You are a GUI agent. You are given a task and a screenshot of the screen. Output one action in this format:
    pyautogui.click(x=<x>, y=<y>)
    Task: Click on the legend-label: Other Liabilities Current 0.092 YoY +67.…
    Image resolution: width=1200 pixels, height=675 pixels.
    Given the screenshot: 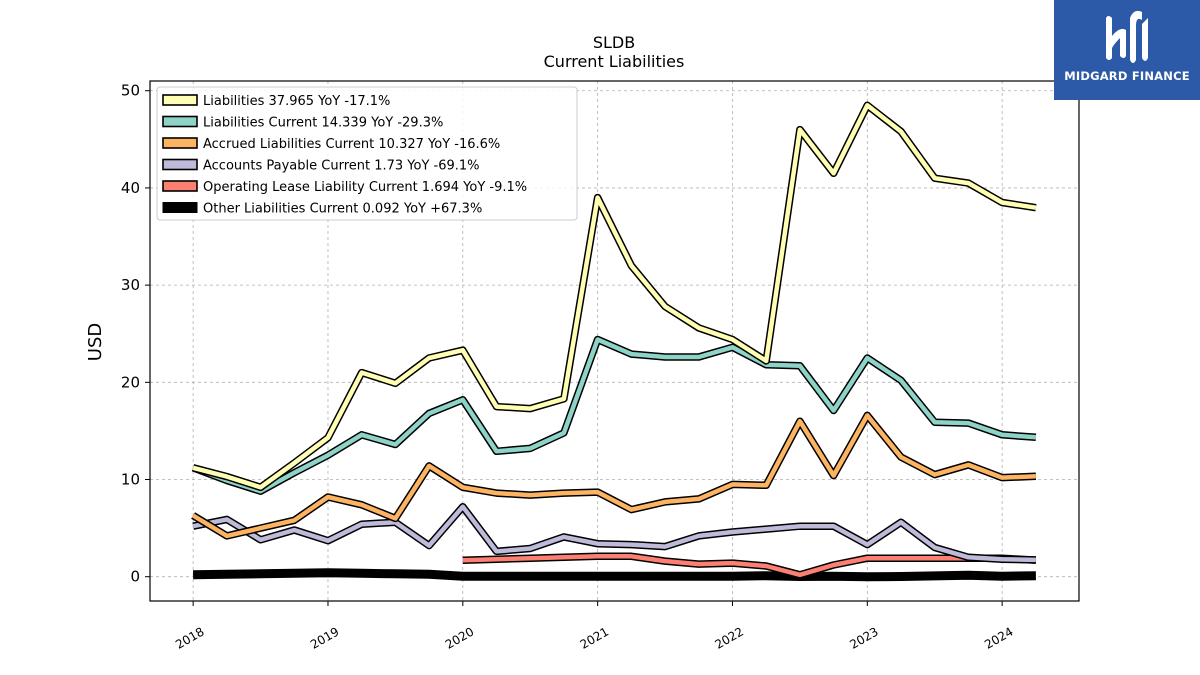 What is the action you would take?
    pyautogui.click(x=342, y=209)
    